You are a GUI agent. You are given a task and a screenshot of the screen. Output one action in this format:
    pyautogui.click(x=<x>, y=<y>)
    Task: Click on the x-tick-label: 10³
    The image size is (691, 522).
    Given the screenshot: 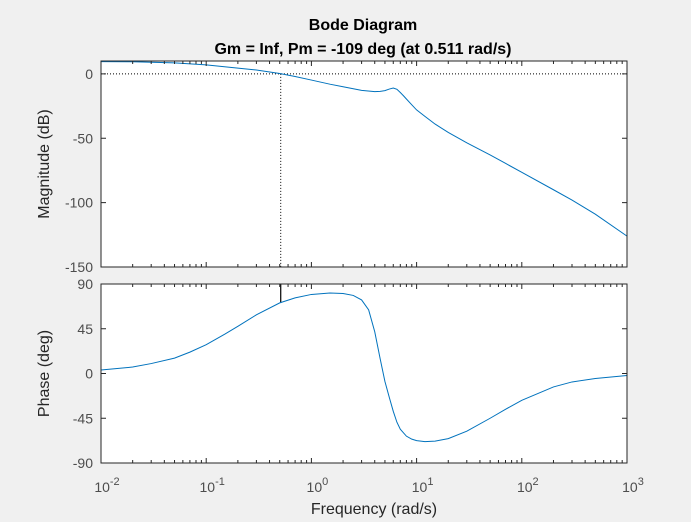 What is the action you would take?
    pyautogui.click(x=633, y=485)
    